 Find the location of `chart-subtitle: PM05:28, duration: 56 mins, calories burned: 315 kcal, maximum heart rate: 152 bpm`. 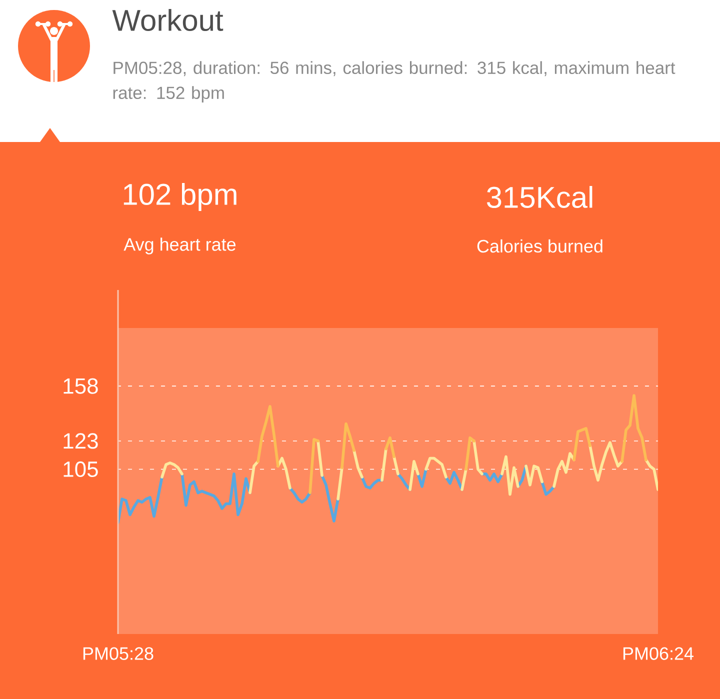

chart-subtitle: PM05:28, duration: 56 mins, calories burned: 315 kcal, maximum heart rate: 152 bpm is located at coordinates (394, 82).